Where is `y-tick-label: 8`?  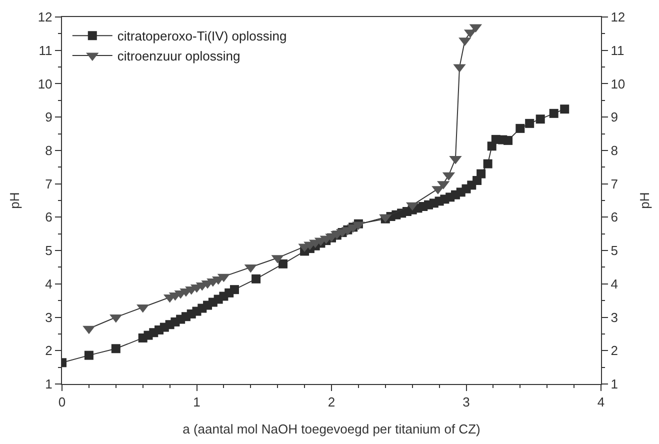 y-tick-label: 8 is located at coordinates (48, 150).